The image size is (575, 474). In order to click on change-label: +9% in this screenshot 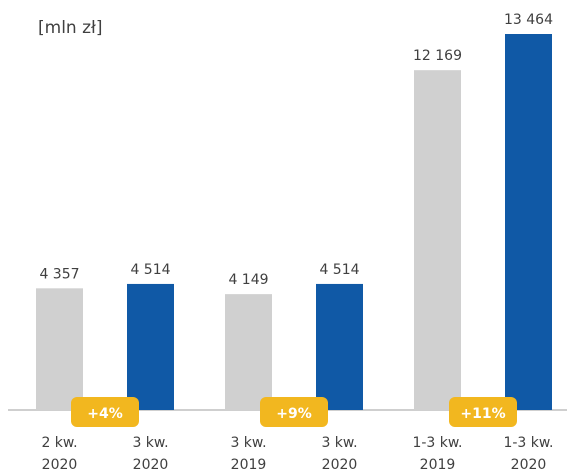, I will do `click(294, 414)`.